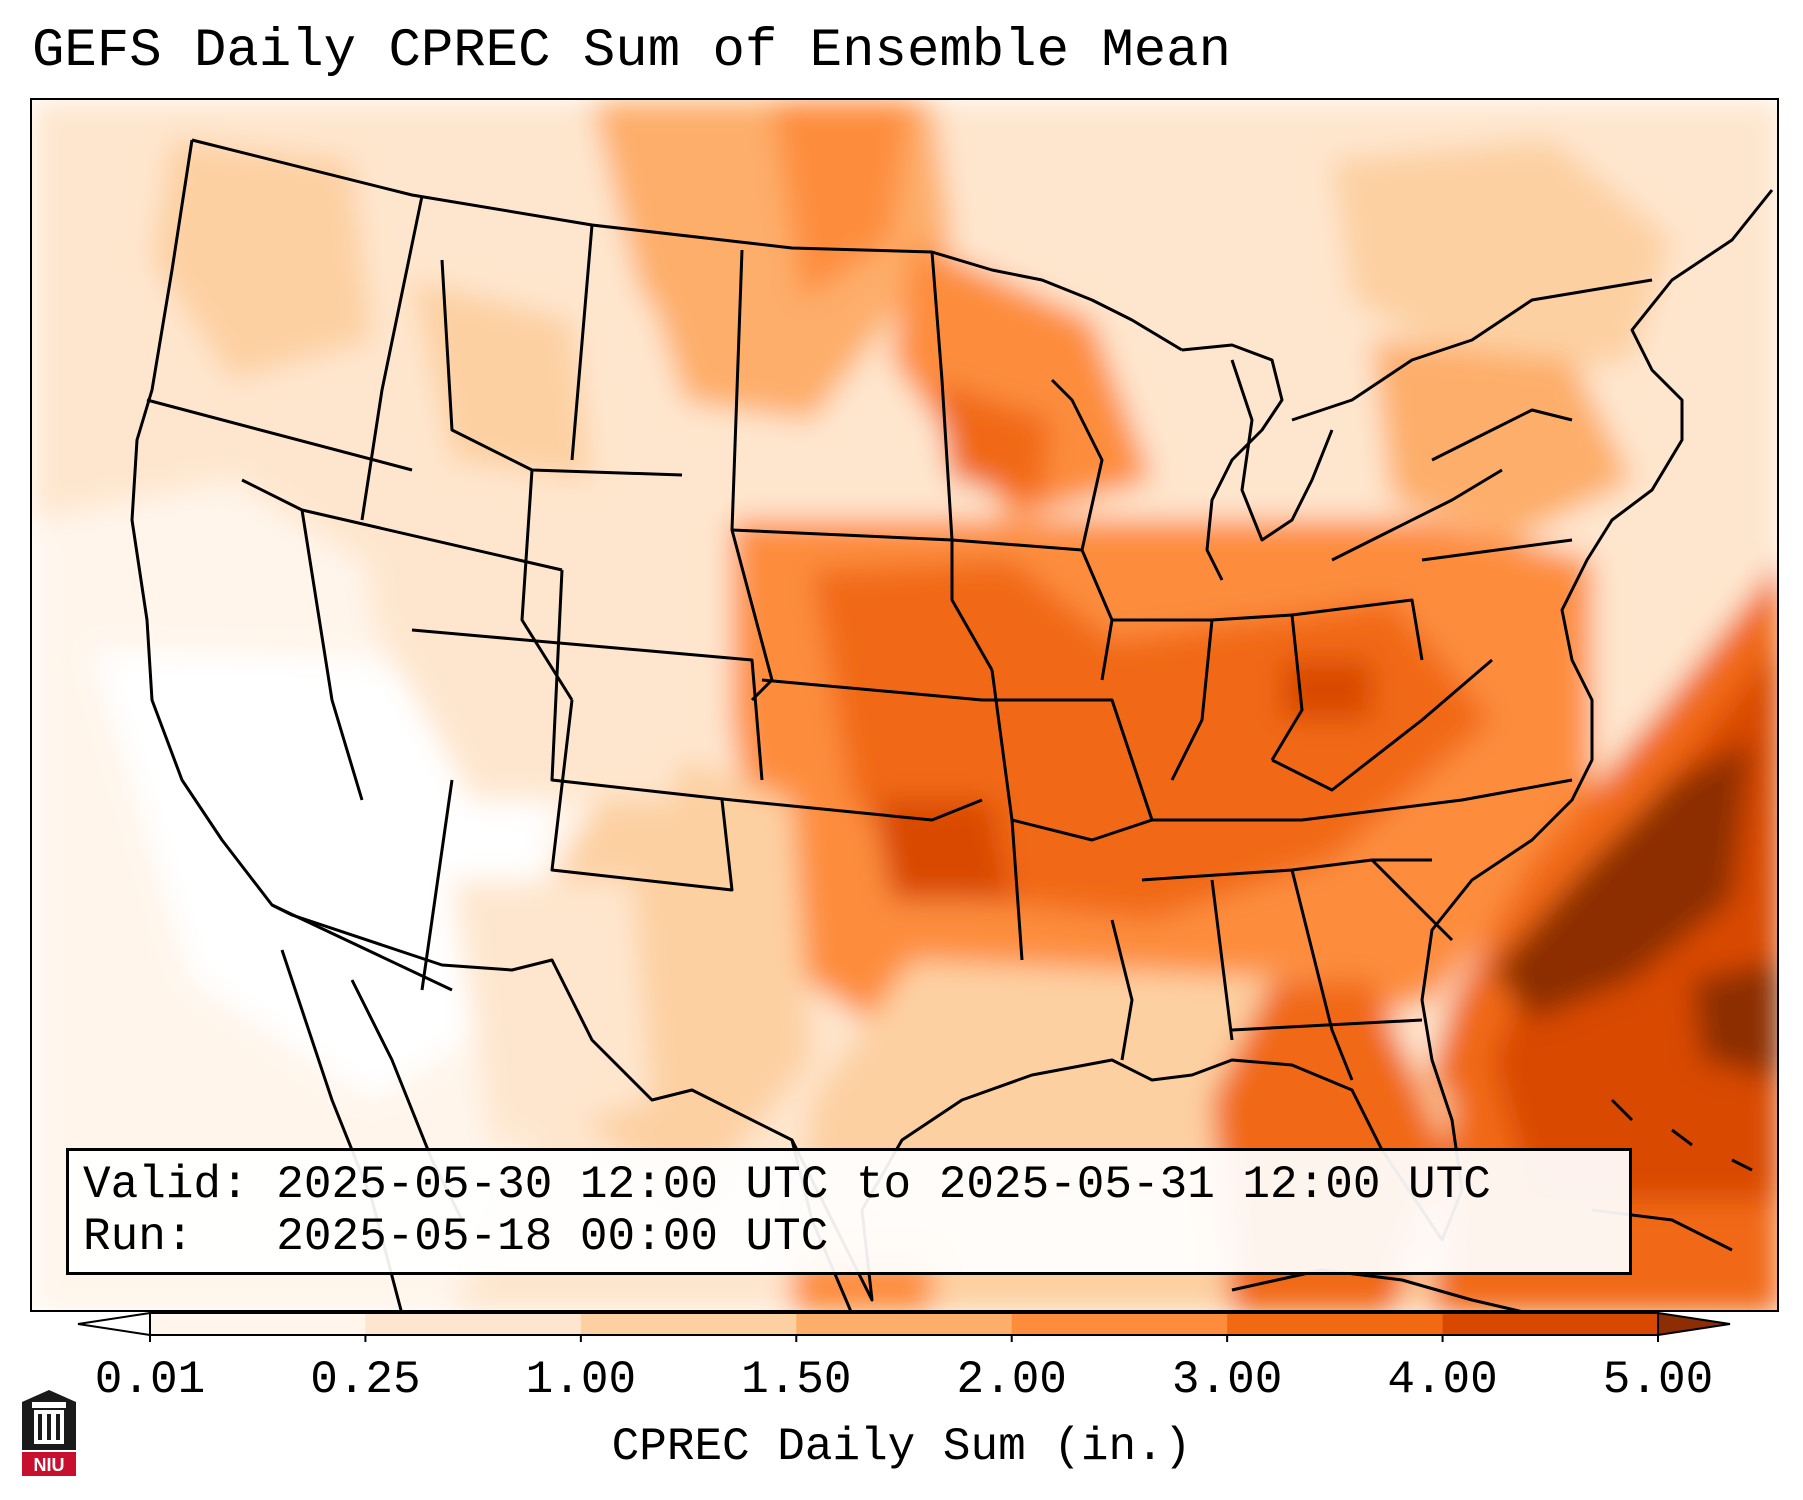 The image size is (1803, 1500). What do you see at coordinates (904, 1338) in the screenshot?
I see `colorbar-ticks` at bounding box center [904, 1338].